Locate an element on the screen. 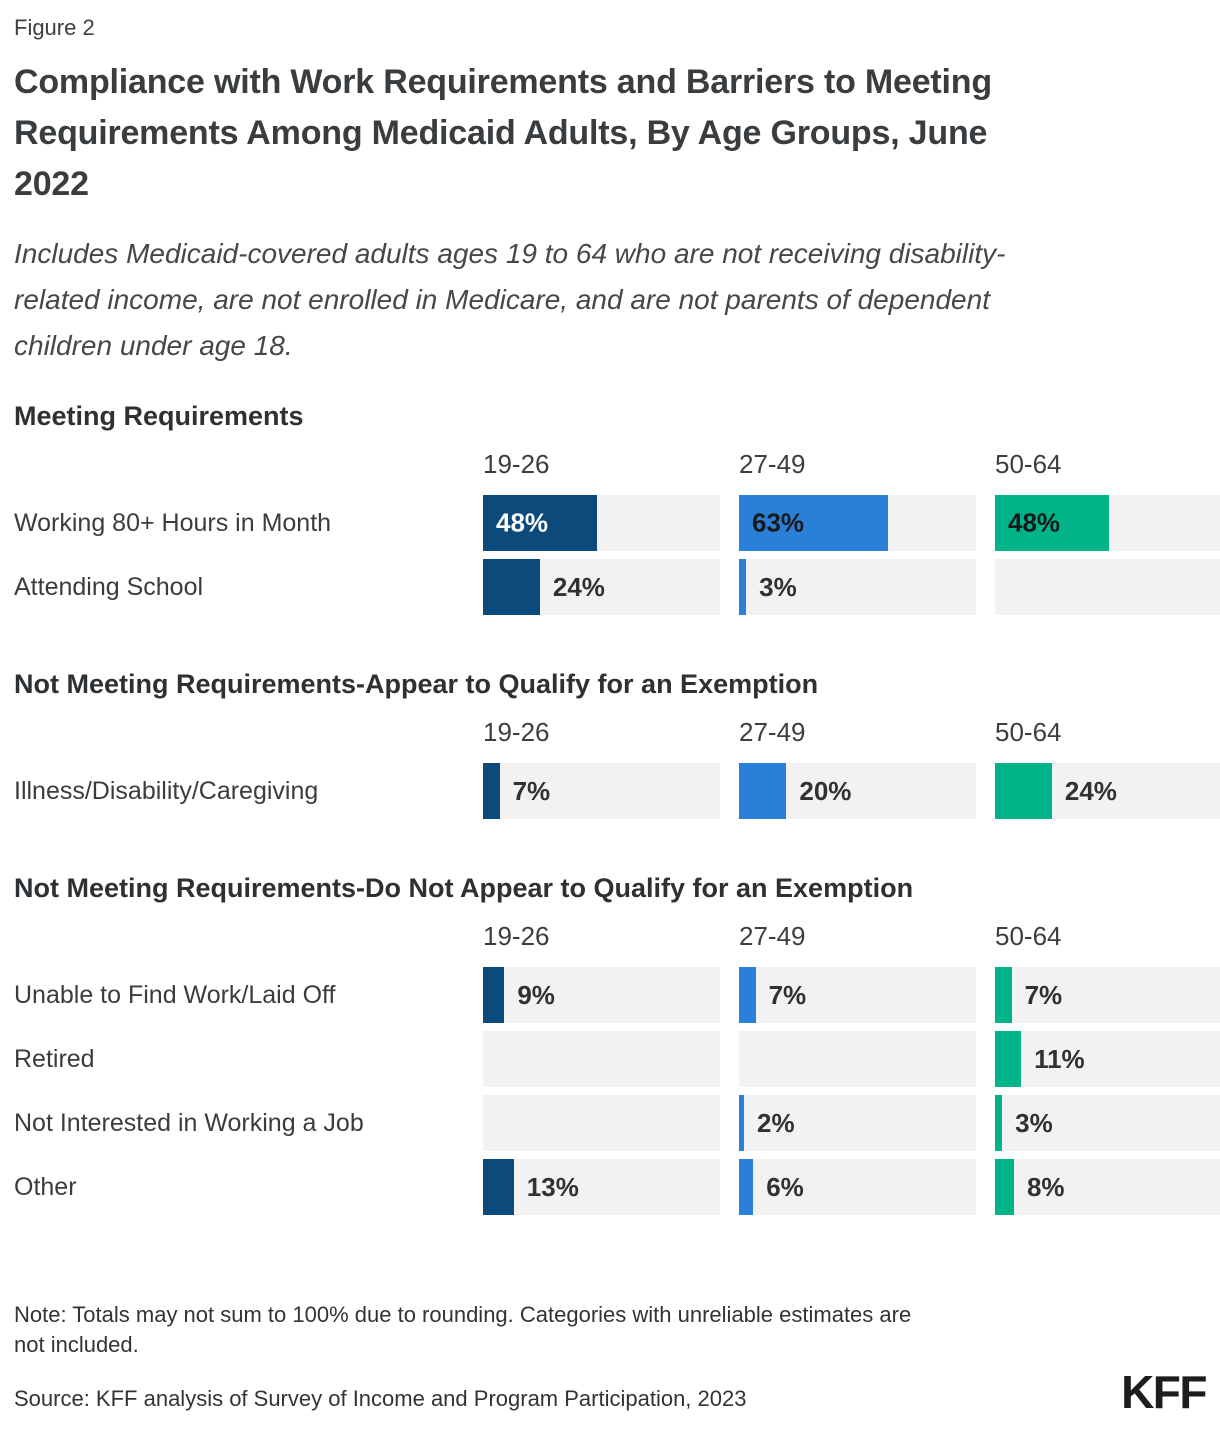  bar-row: Working 80+ Hours in Month 48% 63% 48% is located at coordinates (617, 523).